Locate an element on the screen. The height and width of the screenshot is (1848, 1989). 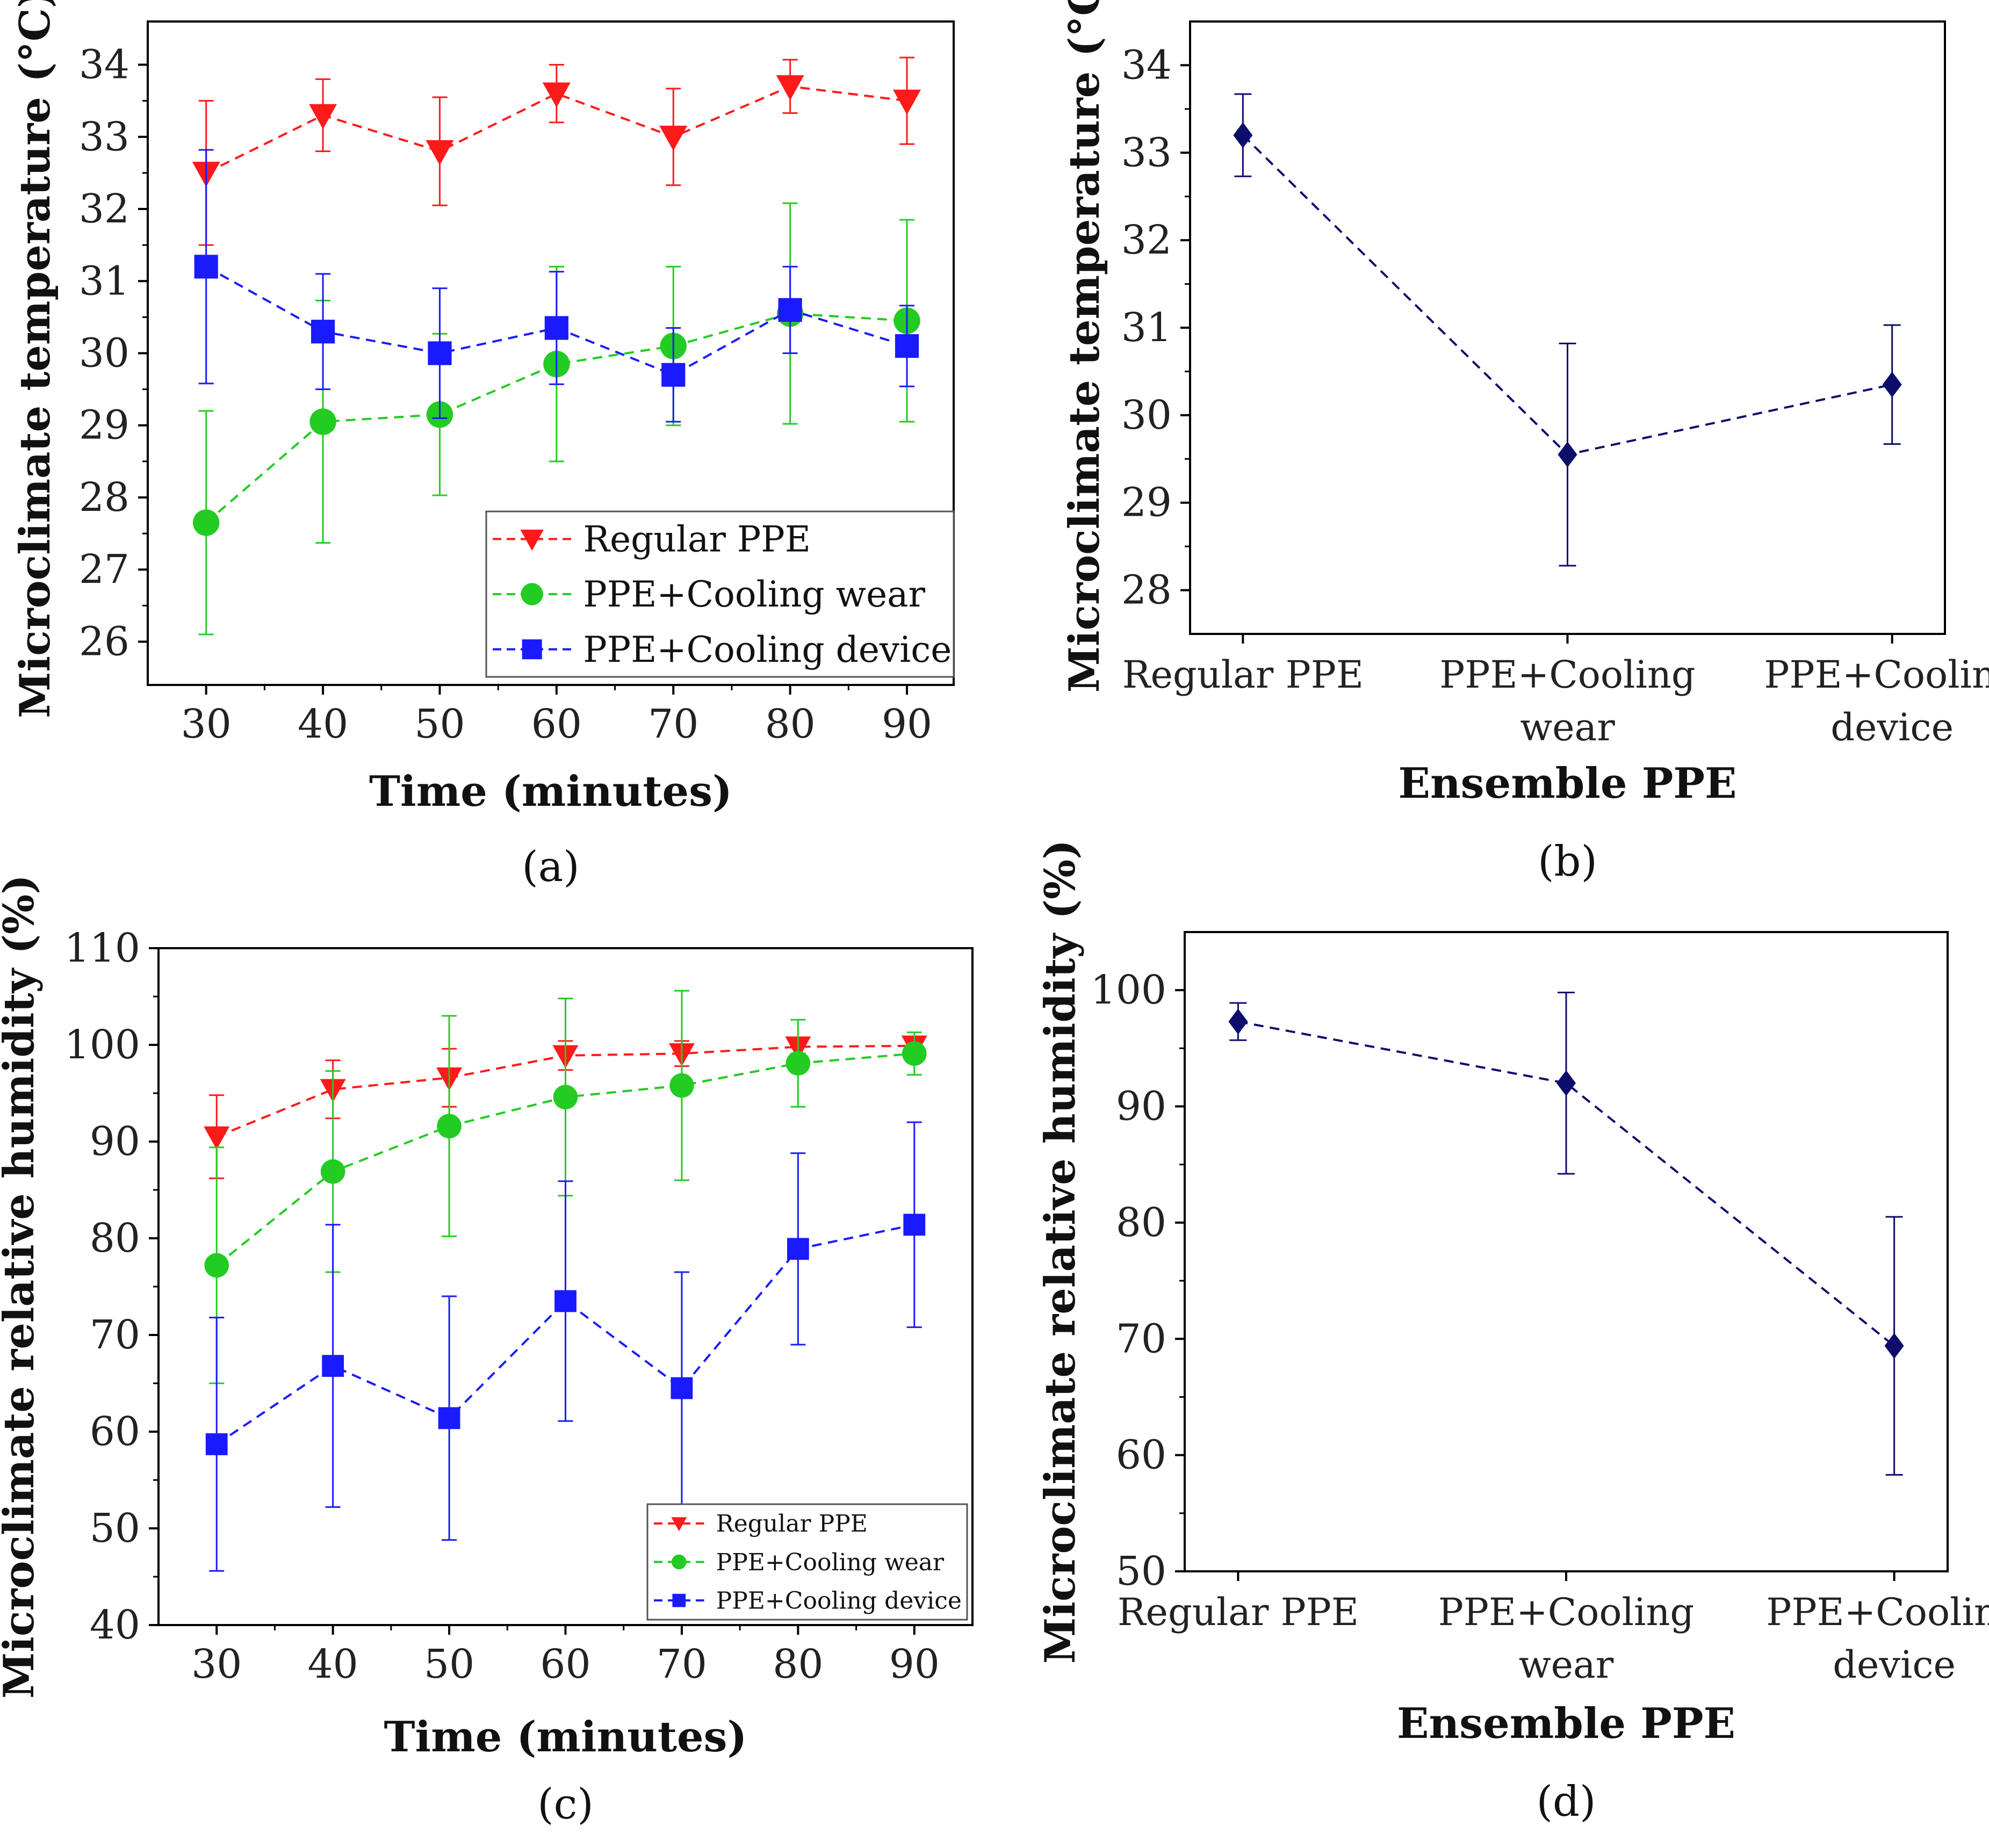
panel-label: (d) is located at coordinates (1566, 1802).